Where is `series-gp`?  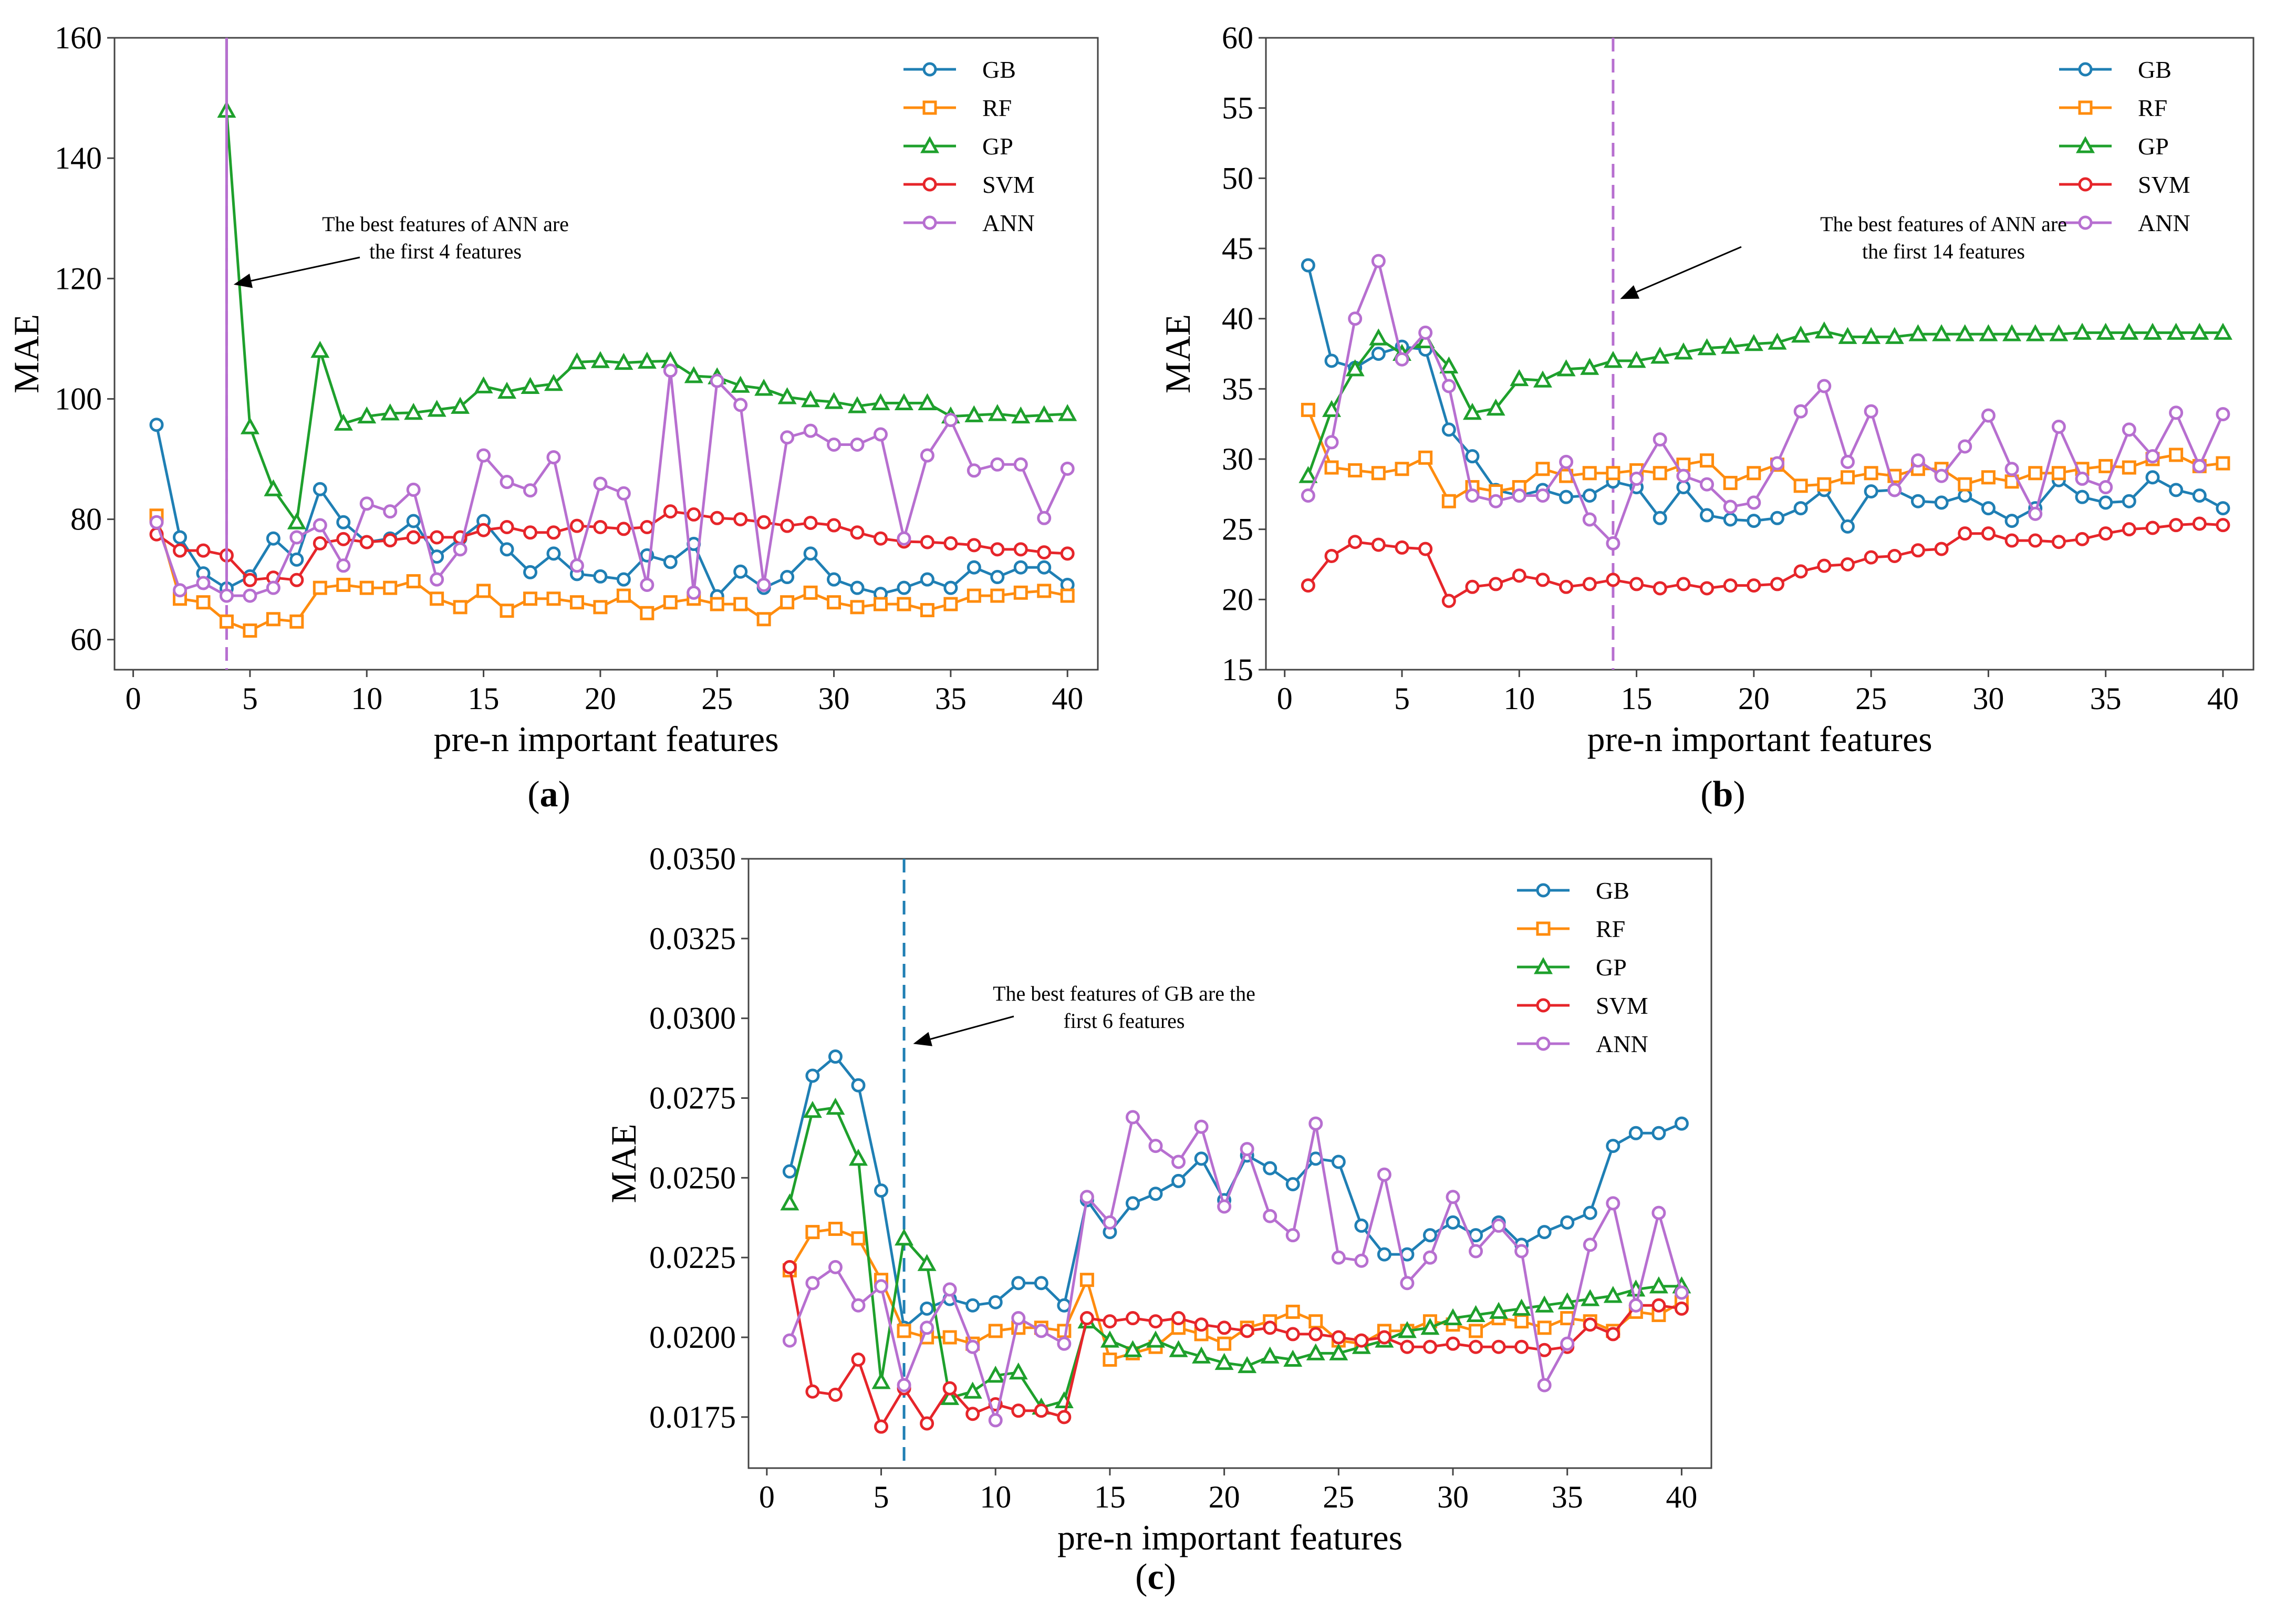 series-gp is located at coordinates (1765, 402).